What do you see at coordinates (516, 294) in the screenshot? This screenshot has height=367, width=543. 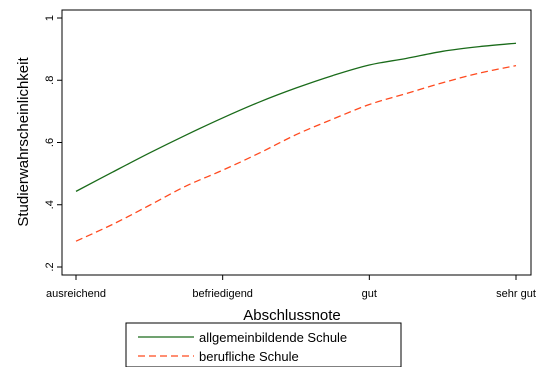 I see `x-tick-label: sehr gut` at bounding box center [516, 294].